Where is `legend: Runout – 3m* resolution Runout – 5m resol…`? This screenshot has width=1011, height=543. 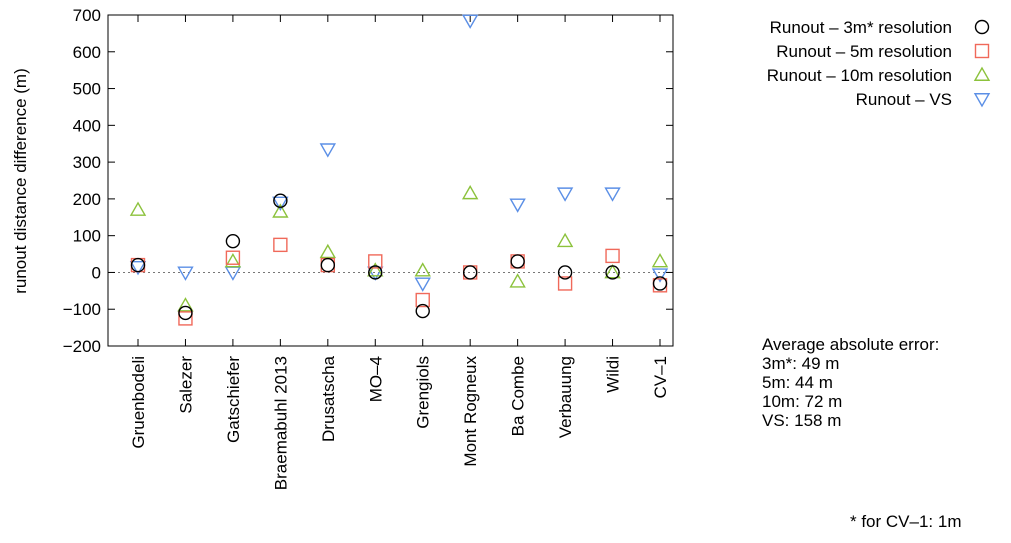
legend: Runout – 3m* resolution Runout – 5m resol… is located at coordinates (879, 63).